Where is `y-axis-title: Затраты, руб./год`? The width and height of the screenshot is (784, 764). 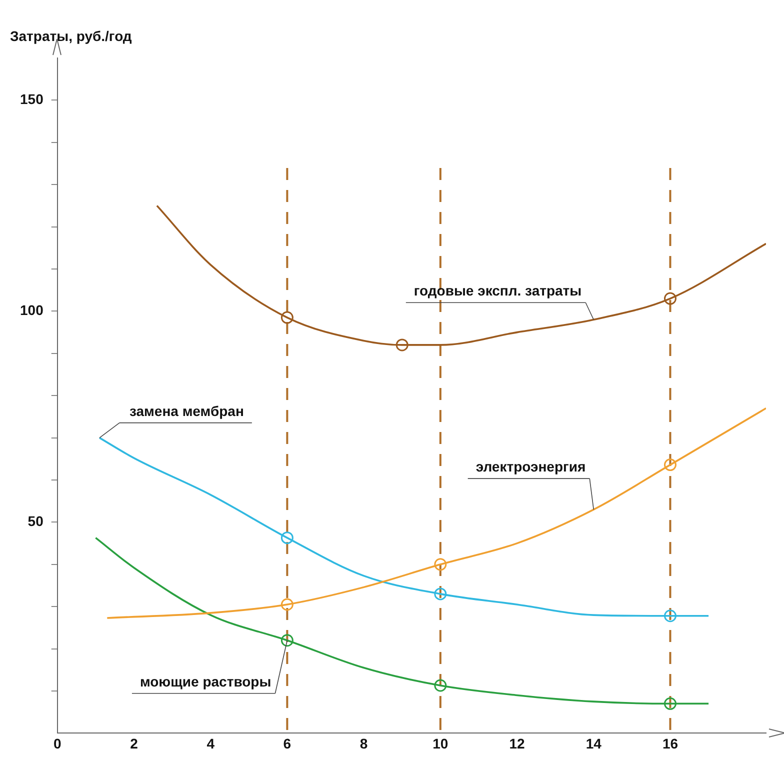
y-axis-title: Затраты, руб./год is located at coordinates (71, 36).